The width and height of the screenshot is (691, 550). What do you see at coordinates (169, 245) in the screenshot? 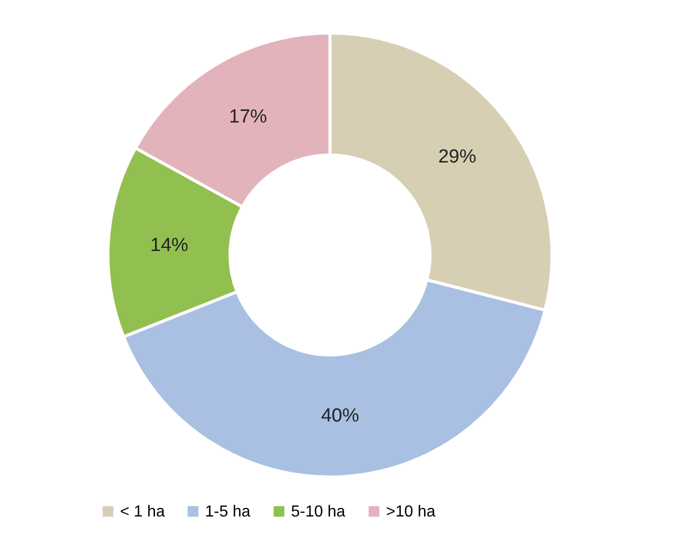
I see `data-label: 14%` at bounding box center [169, 245].